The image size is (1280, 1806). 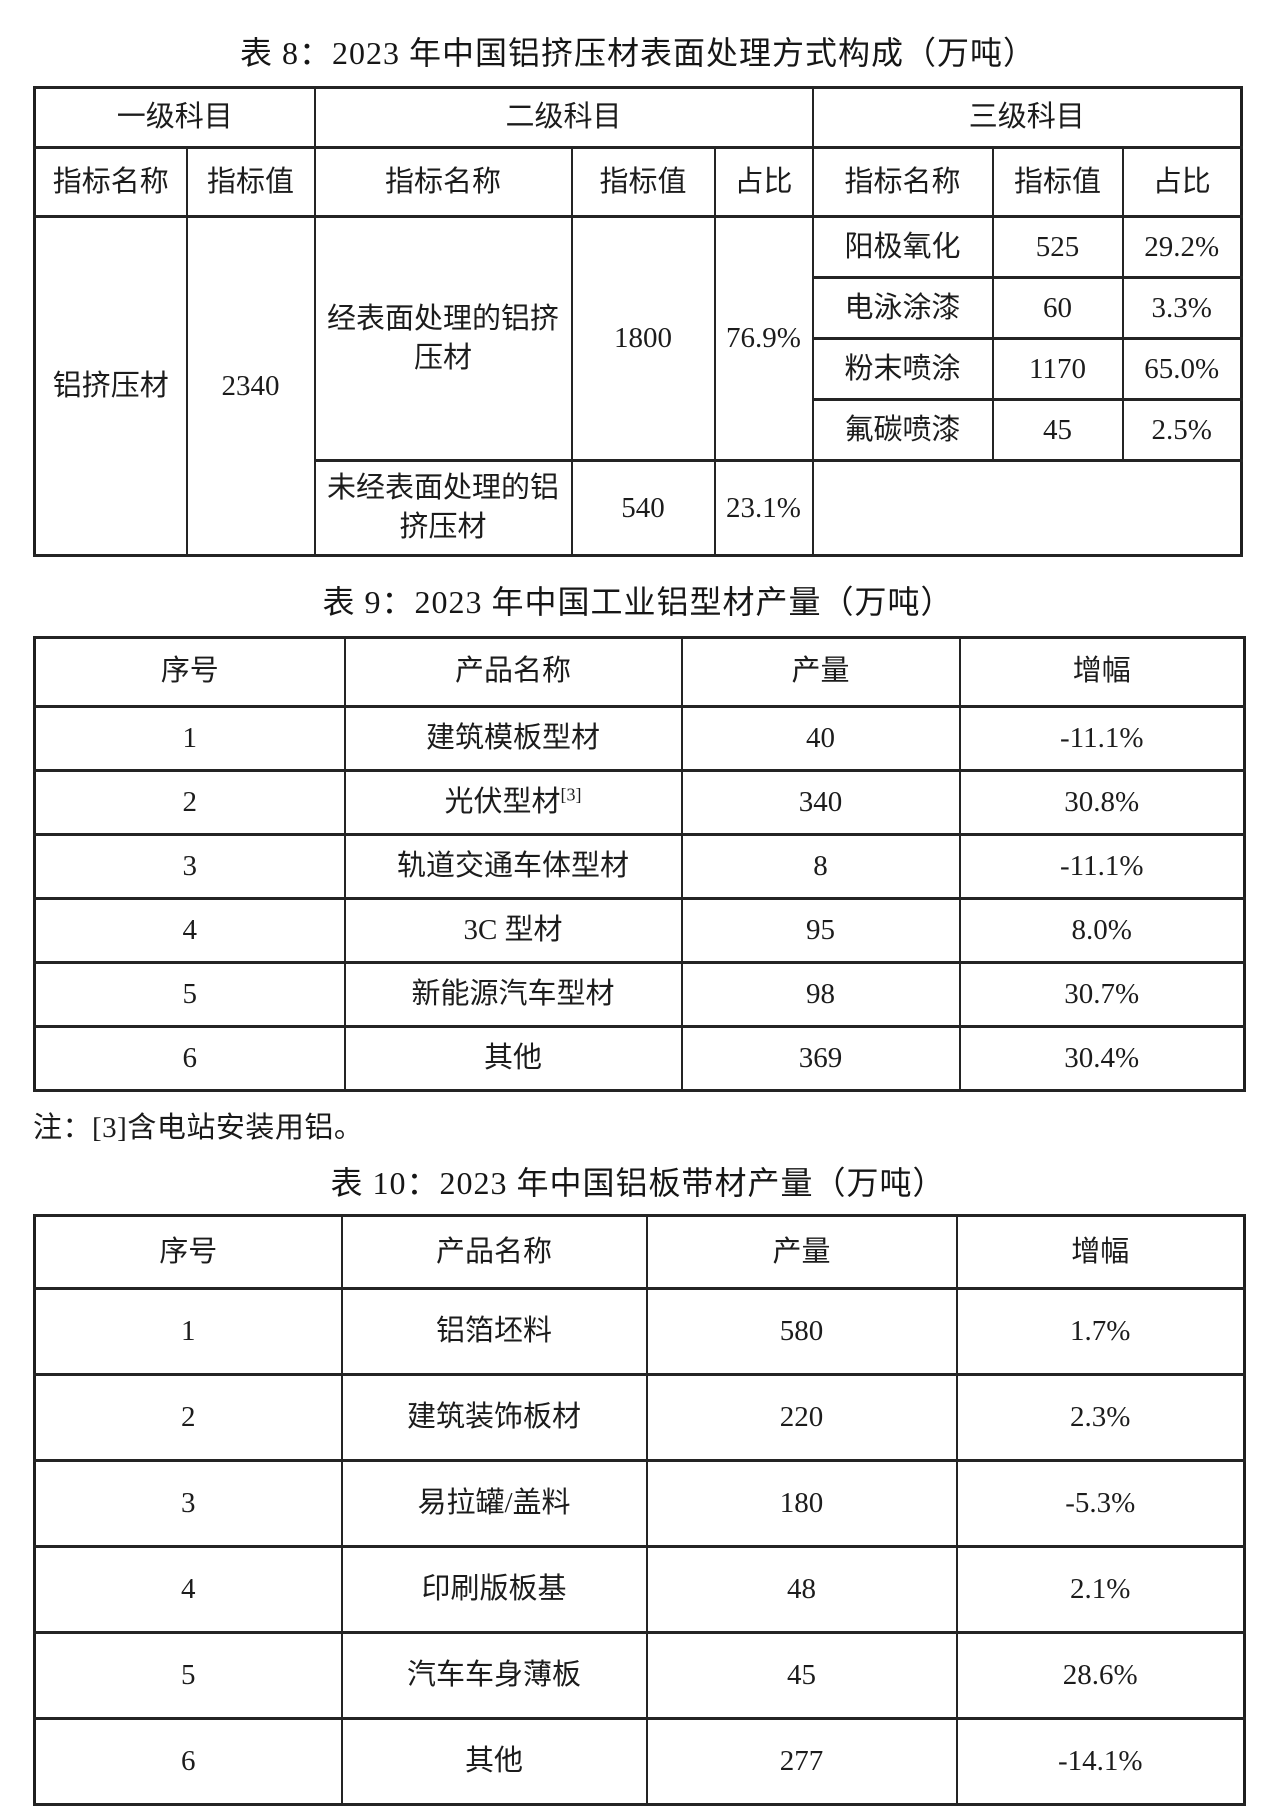 I want to click on row-growth: 2.1%, so click(x=1100, y=1590).